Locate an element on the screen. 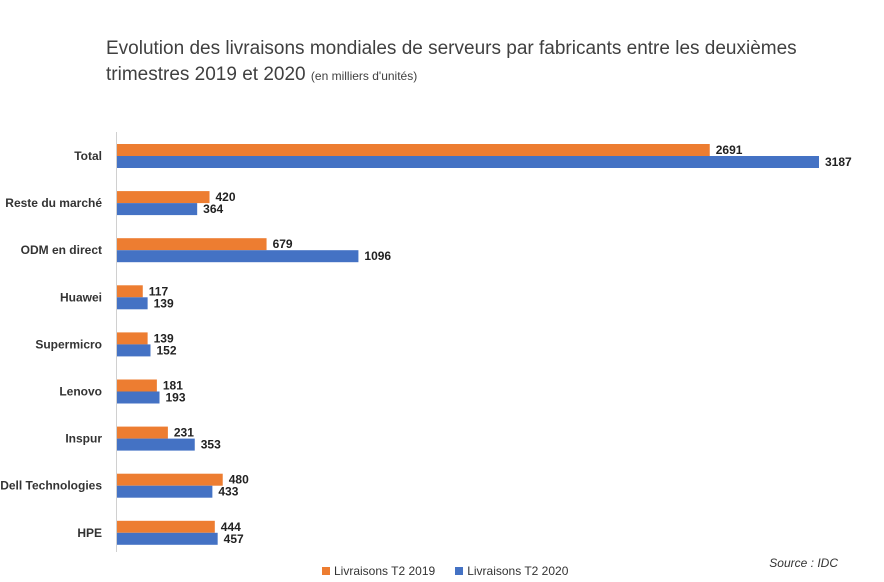  value-label-dell-technologies-series-0: 480 is located at coordinates (239, 480).